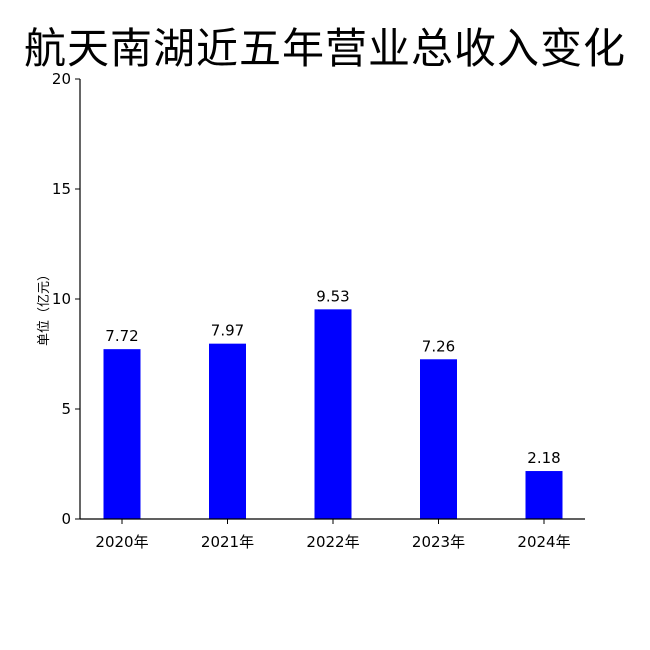 This screenshot has height=650, width=650. Describe the element at coordinates (44, 307) in the screenshot. I see `y-axis-title: 单位（亿元）` at that location.